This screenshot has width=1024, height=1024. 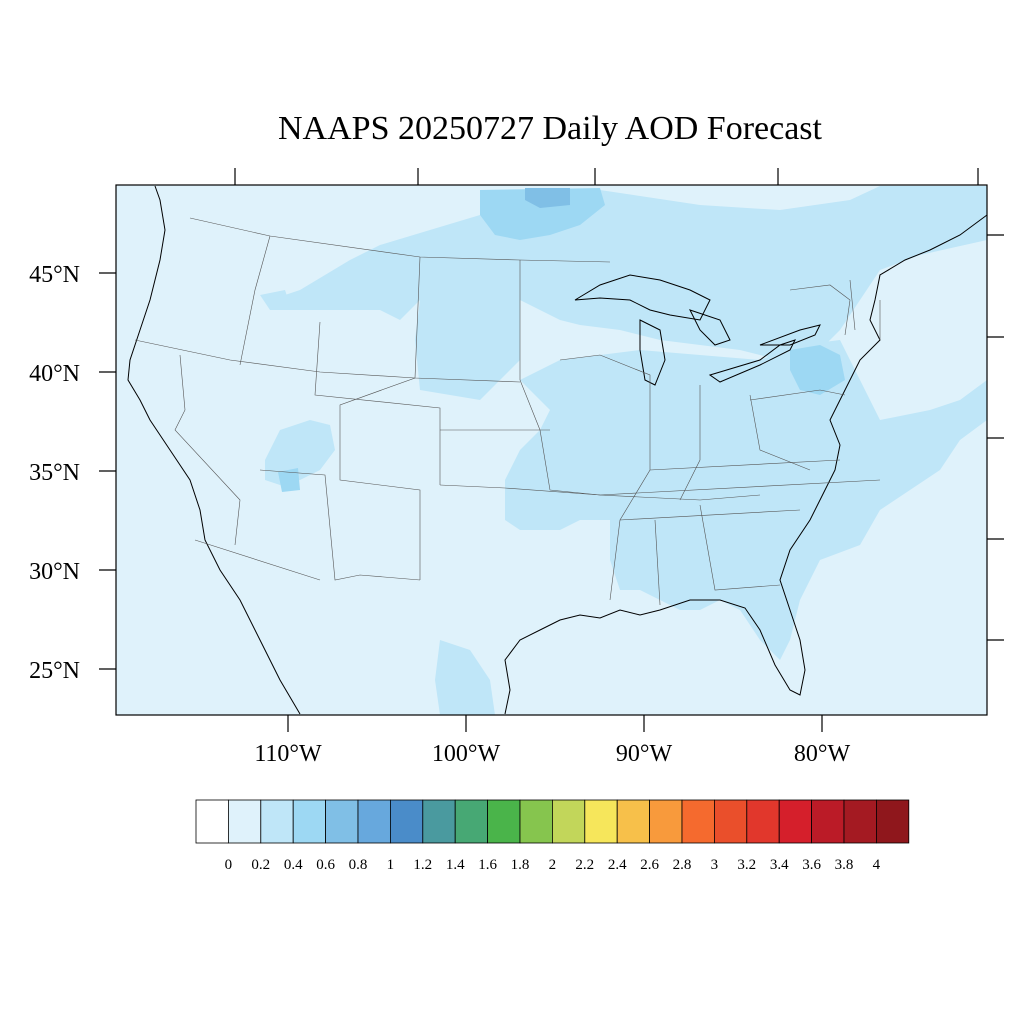 What do you see at coordinates (260, 865) in the screenshot?
I see `colorbar-tick-label: 0.2` at bounding box center [260, 865].